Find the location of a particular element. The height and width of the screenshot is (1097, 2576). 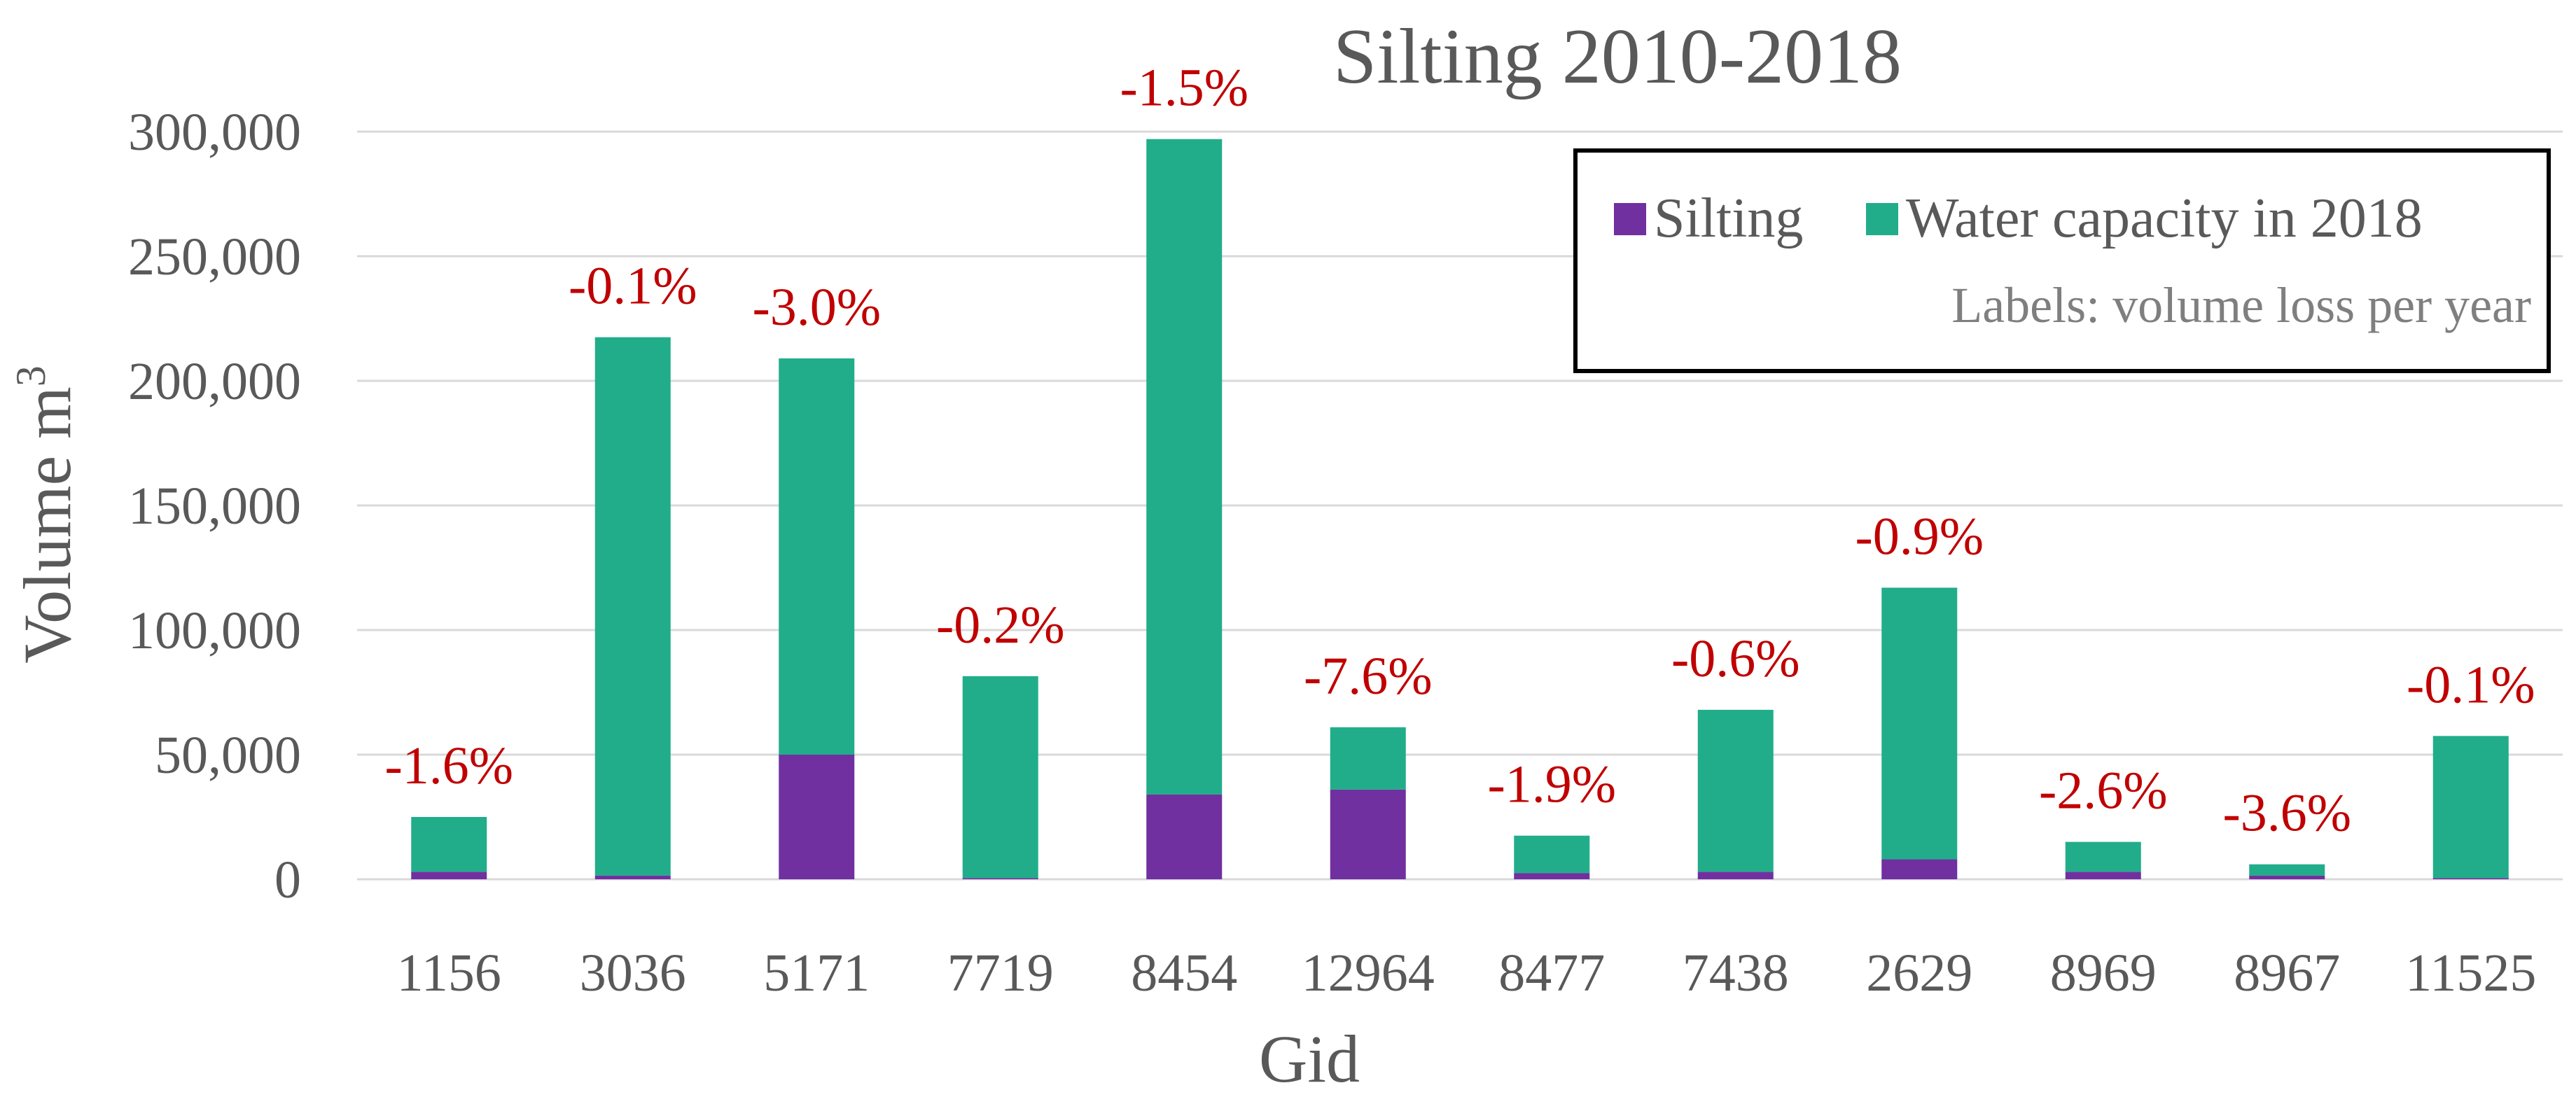

x-tick-label: 1156 is located at coordinates (449, 973).